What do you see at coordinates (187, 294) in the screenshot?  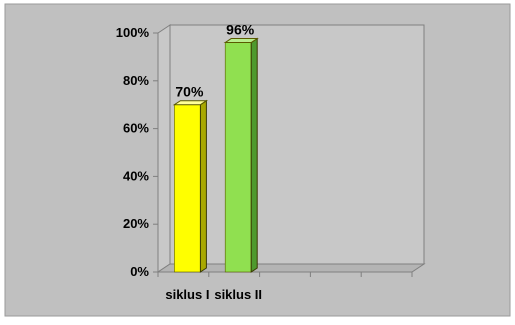 I see `category-label-1: siklus I` at bounding box center [187, 294].